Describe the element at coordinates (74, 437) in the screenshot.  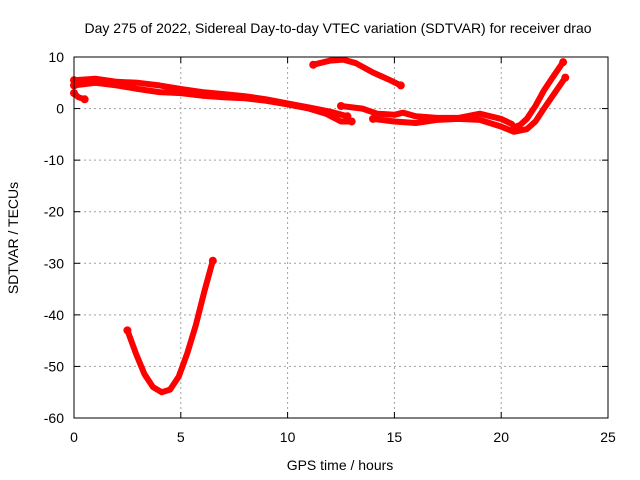
I see `x-tick-label: 0` at that location.